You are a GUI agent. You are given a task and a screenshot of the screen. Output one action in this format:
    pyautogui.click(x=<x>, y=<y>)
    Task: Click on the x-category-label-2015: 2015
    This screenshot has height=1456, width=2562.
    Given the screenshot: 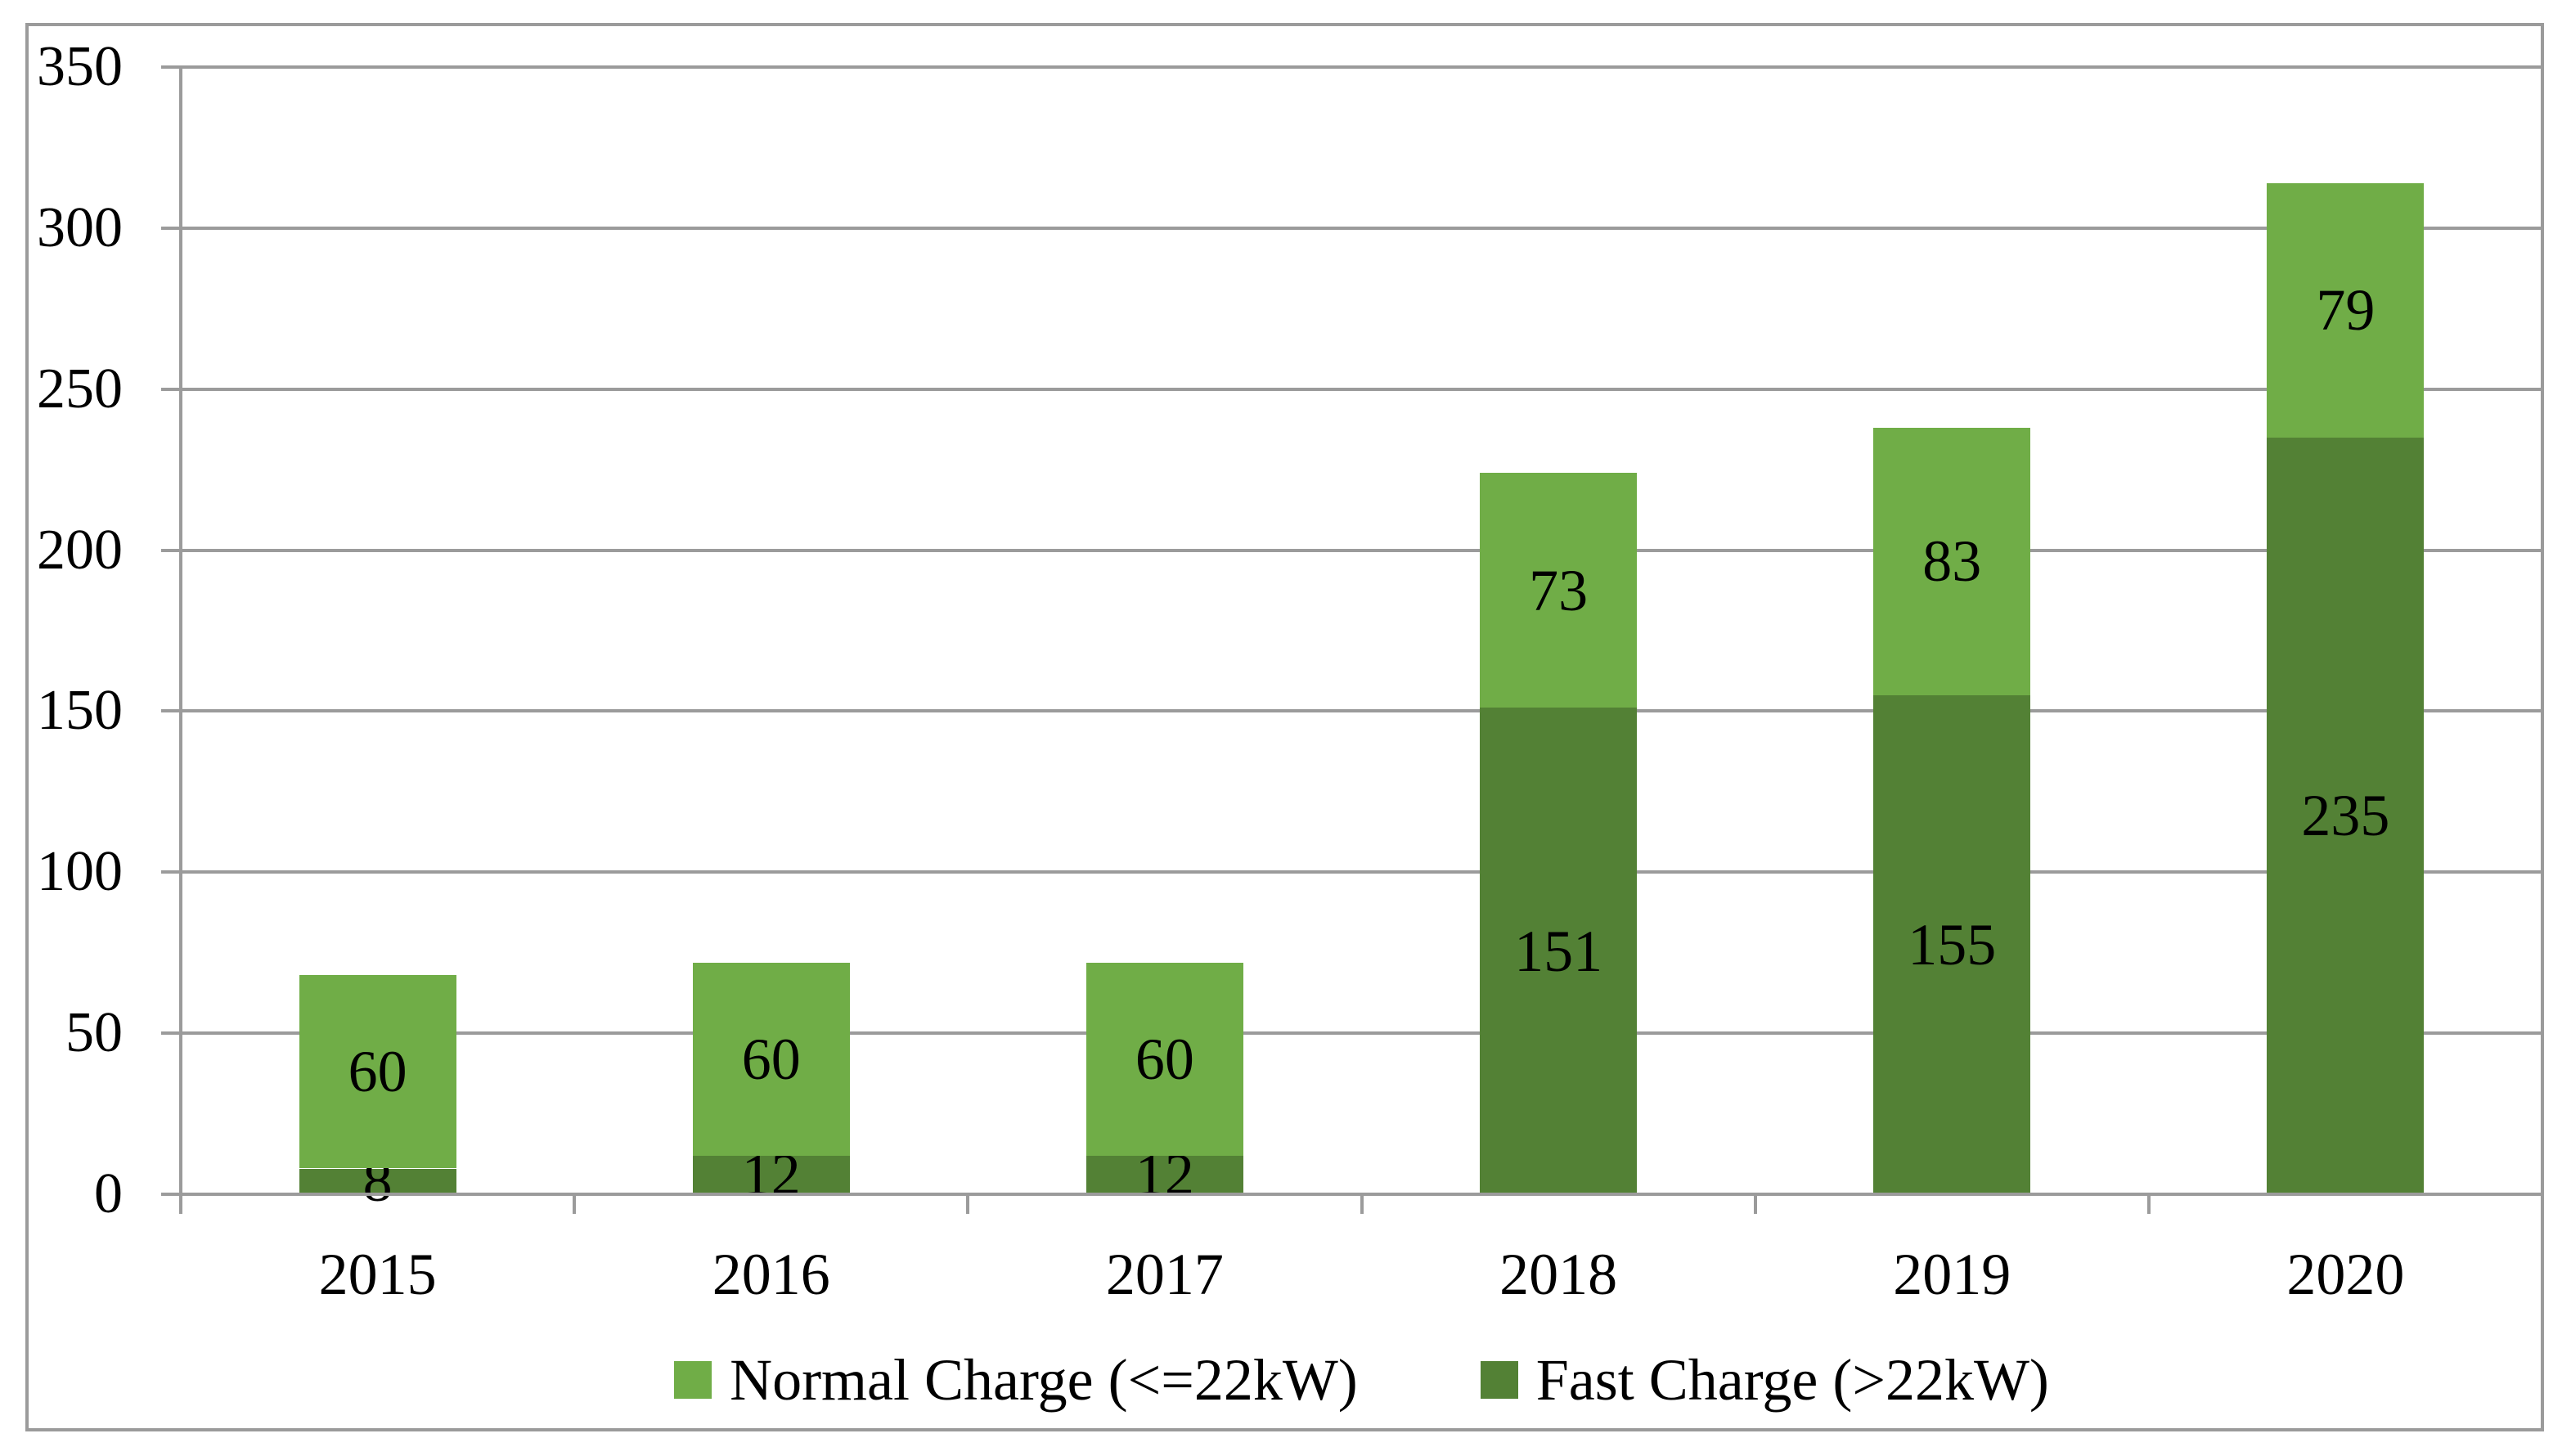 What is the action you would take?
    pyautogui.click(x=377, y=1275)
    